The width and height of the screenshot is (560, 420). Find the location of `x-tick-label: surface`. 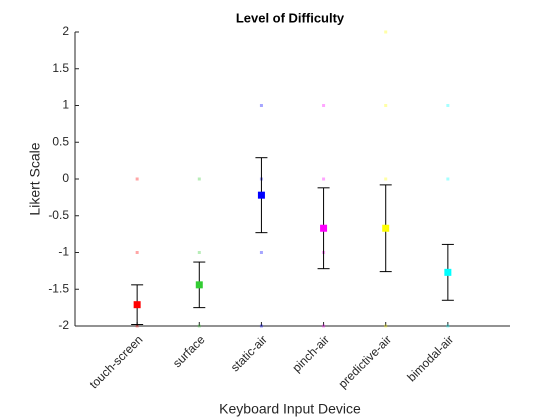

x-tick-label: surface is located at coordinates (189, 351).